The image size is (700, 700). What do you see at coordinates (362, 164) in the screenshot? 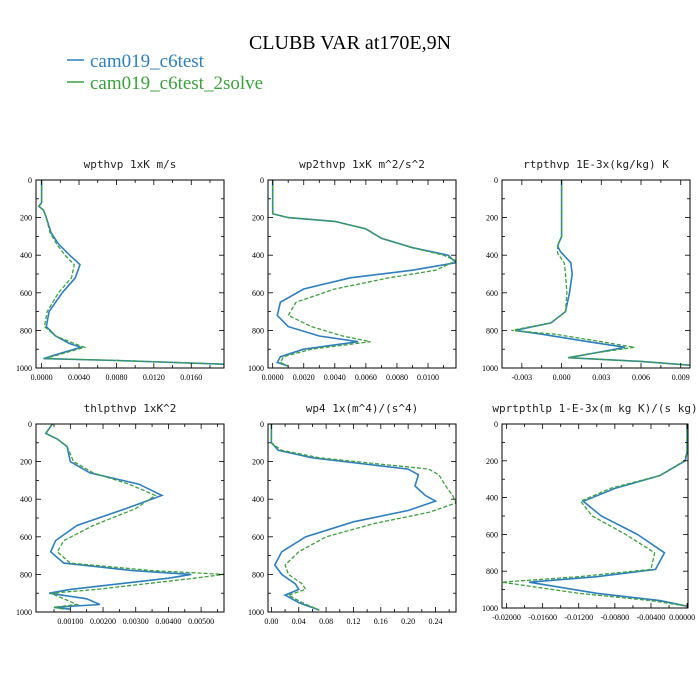
I see `panel-title: wp2thvp 1xK m^2/s^2` at bounding box center [362, 164].